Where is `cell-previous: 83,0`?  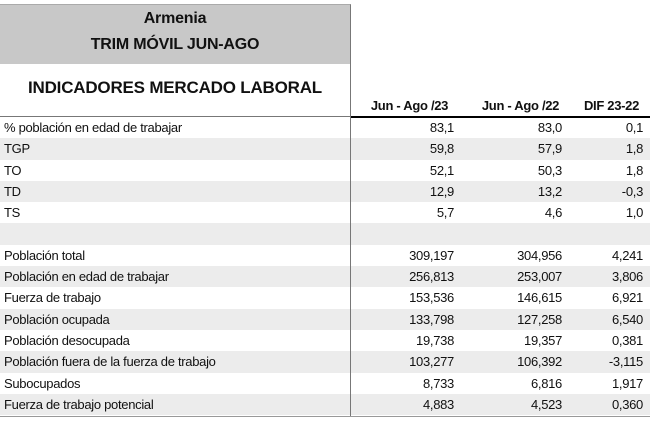 cell-previous: 83,0 is located at coordinates (549, 127).